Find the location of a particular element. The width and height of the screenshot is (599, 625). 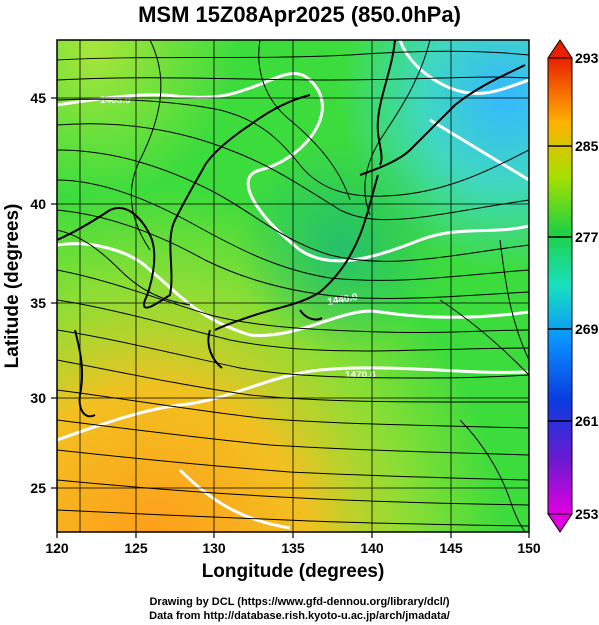

y-tick-label: 25 is located at coordinates (38, 488).